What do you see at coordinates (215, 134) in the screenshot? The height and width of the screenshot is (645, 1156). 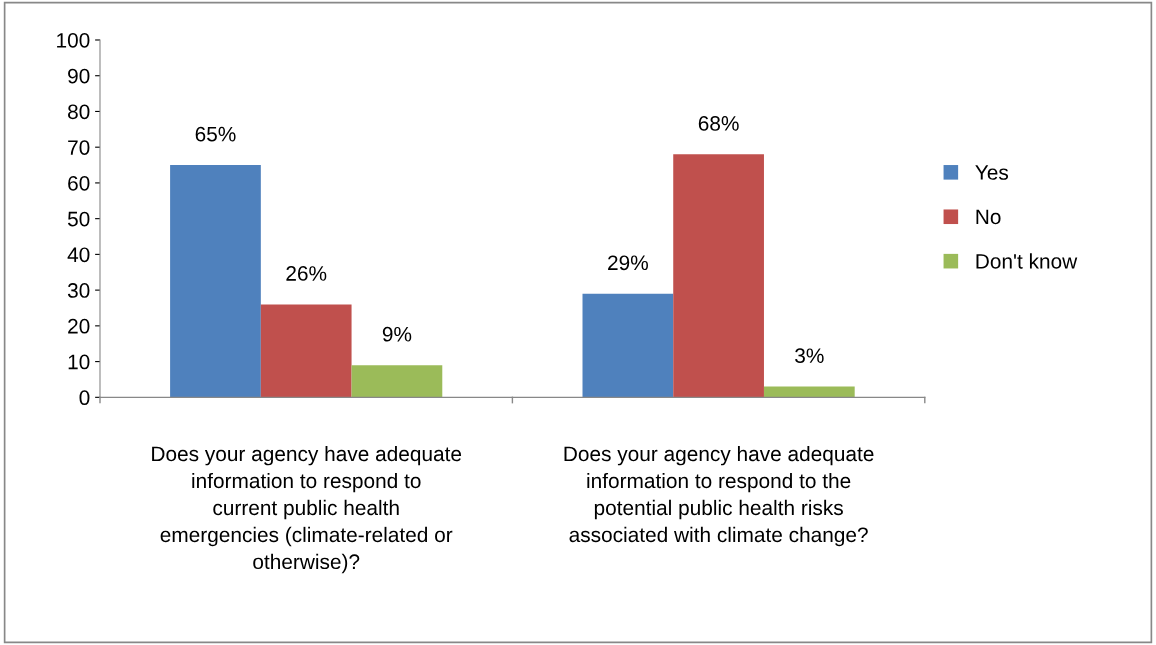 I see `data-label: 65%` at bounding box center [215, 134].